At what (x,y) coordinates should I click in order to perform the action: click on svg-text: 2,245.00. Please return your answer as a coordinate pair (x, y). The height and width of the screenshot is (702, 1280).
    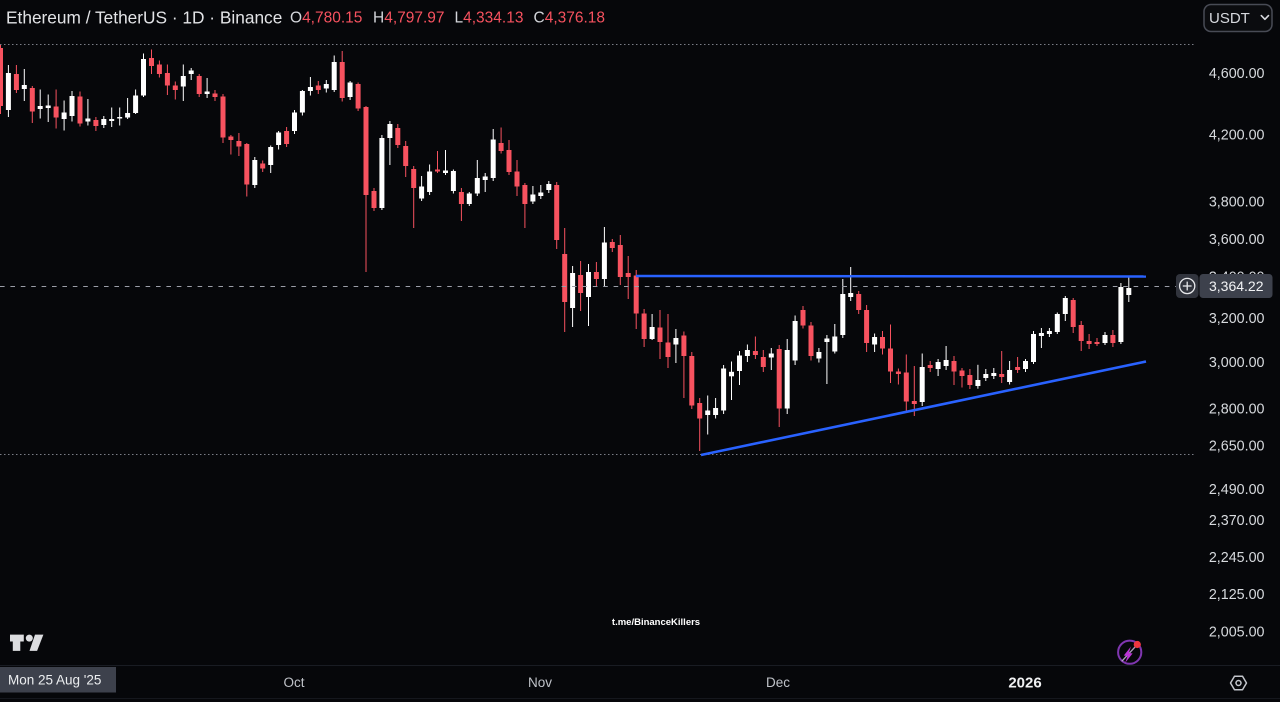
    Looking at the image, I should click on (1237, 558).